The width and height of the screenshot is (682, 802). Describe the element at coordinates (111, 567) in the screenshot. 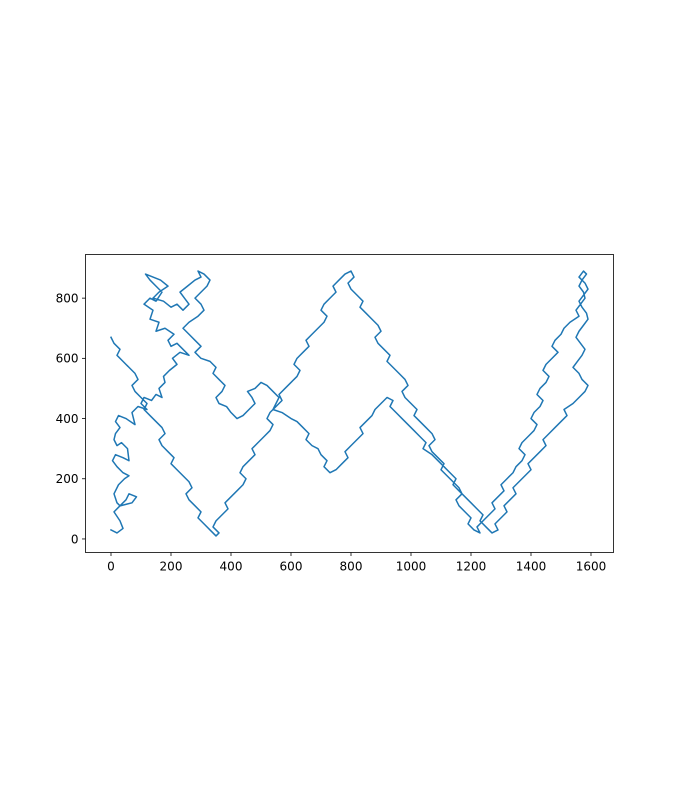

I see `x-tick-label: 0` at that location.